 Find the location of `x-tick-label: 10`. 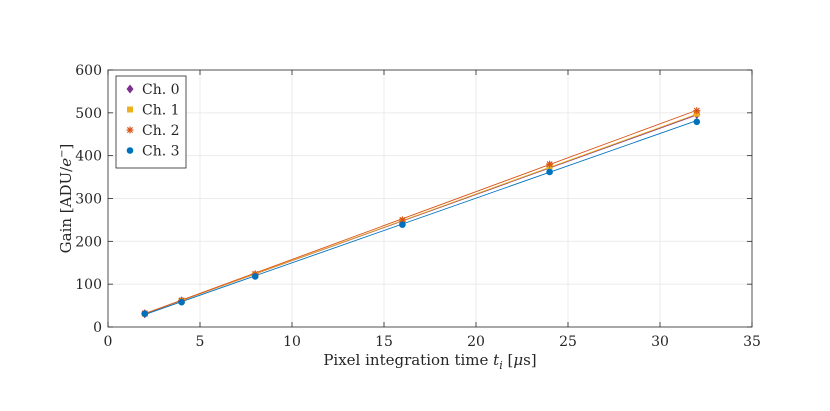

x-tick-label: 10 is located at coordinates (292, 342).